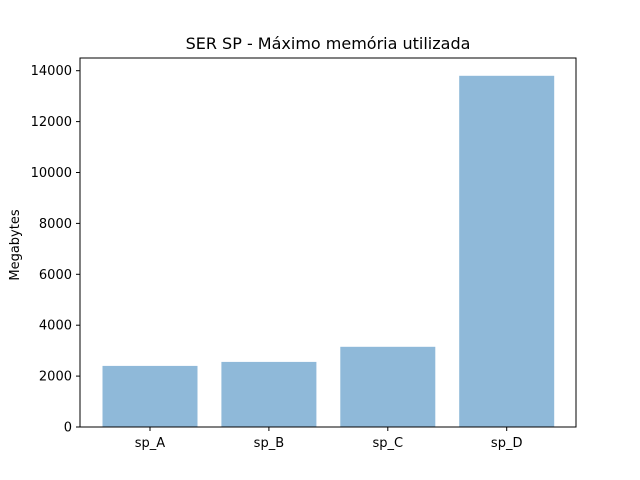 Image resolution: width=640 pixels, height=480 pixels. I want to click on y-tick-label: 8000, so click(55, 224).